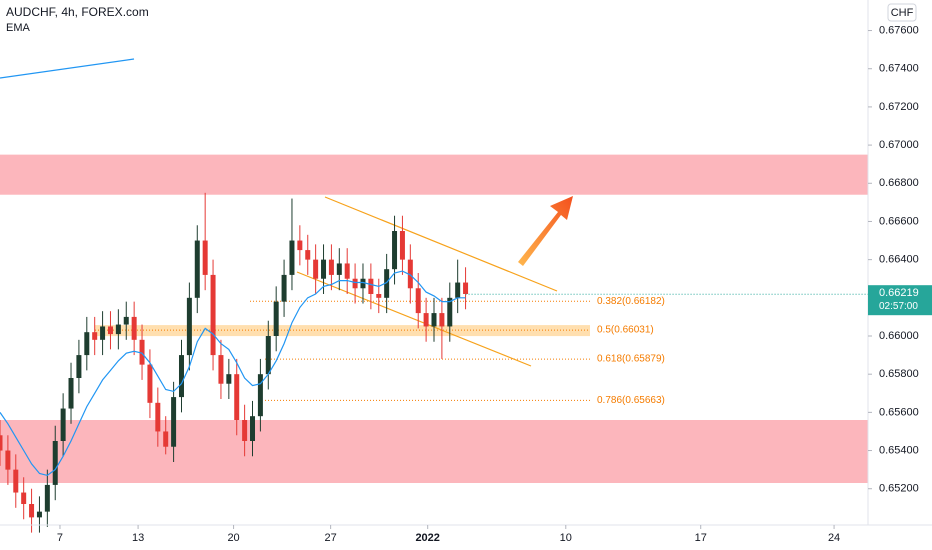 This screenshot has height=550, width=932. I want to click on y-tick-label: 0.65200, so click(899, 489).